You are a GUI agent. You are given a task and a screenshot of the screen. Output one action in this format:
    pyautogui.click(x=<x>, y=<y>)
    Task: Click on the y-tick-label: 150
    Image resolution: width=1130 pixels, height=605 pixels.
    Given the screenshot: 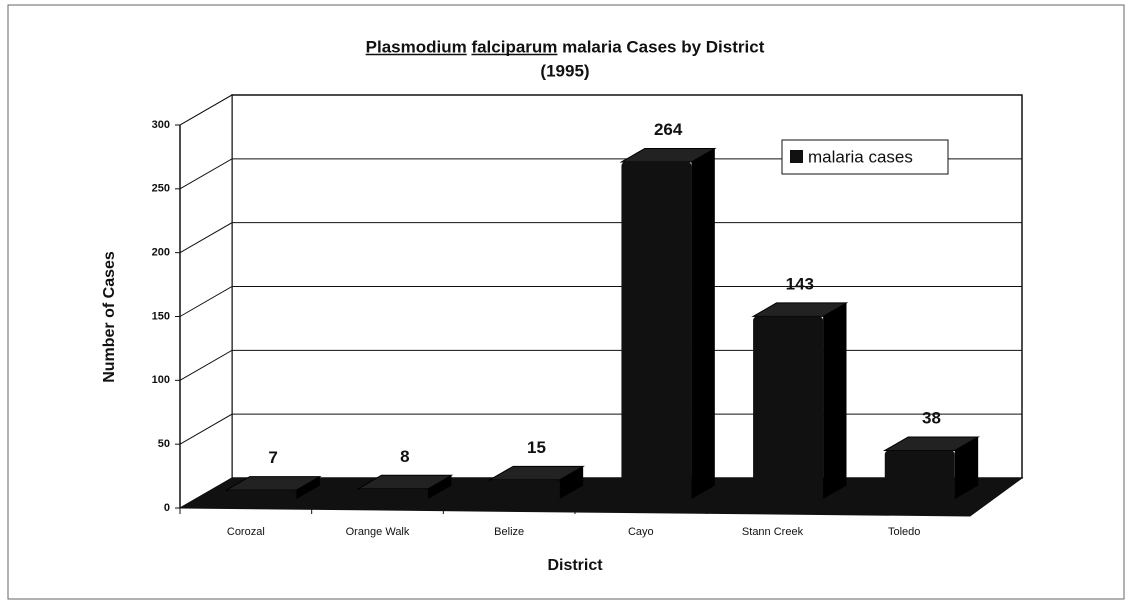 What is the action you would take?
    pyautogui.click(x=161, y=316)
    